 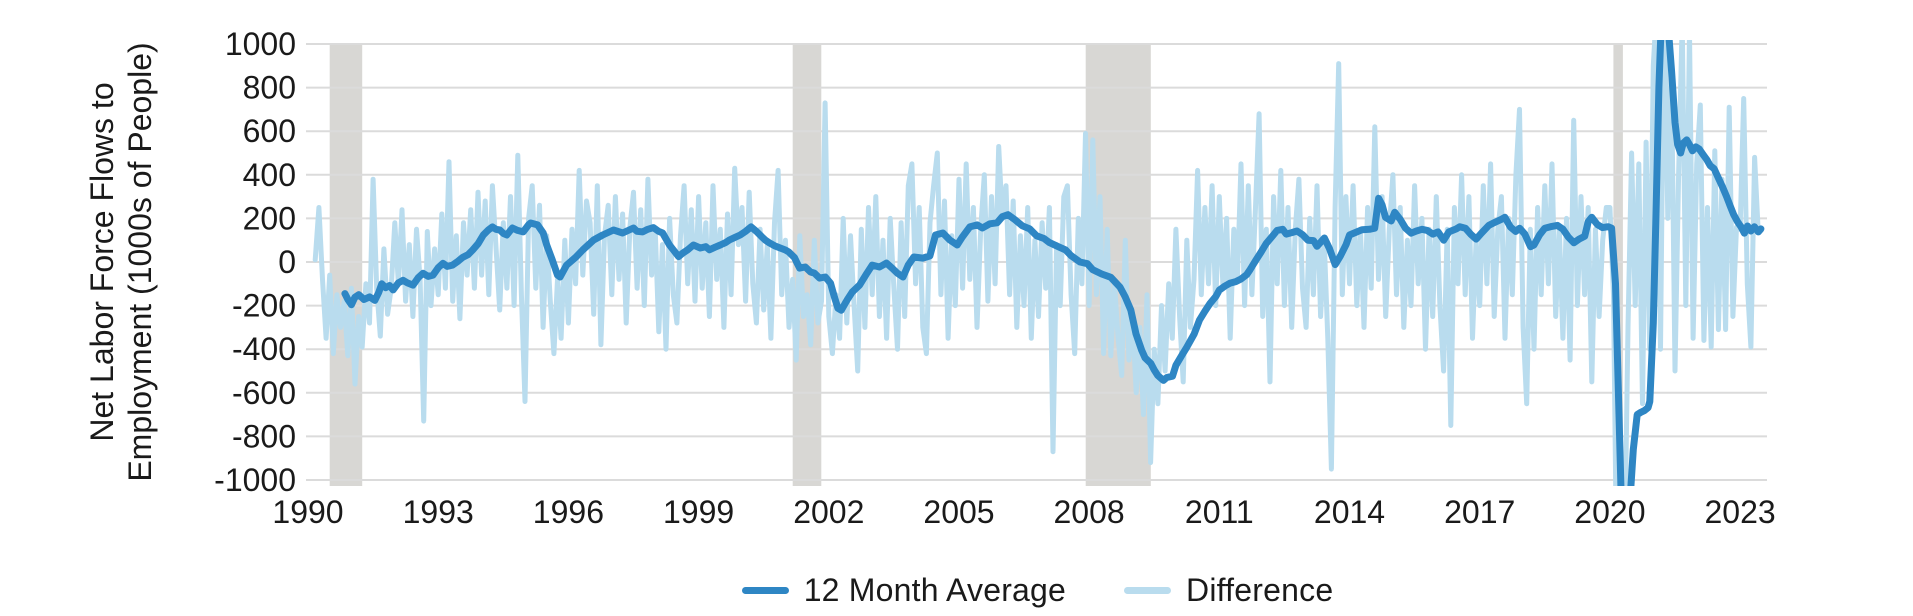 I want to click on x-tick-label: 2020, so click(x=1609, y=512).